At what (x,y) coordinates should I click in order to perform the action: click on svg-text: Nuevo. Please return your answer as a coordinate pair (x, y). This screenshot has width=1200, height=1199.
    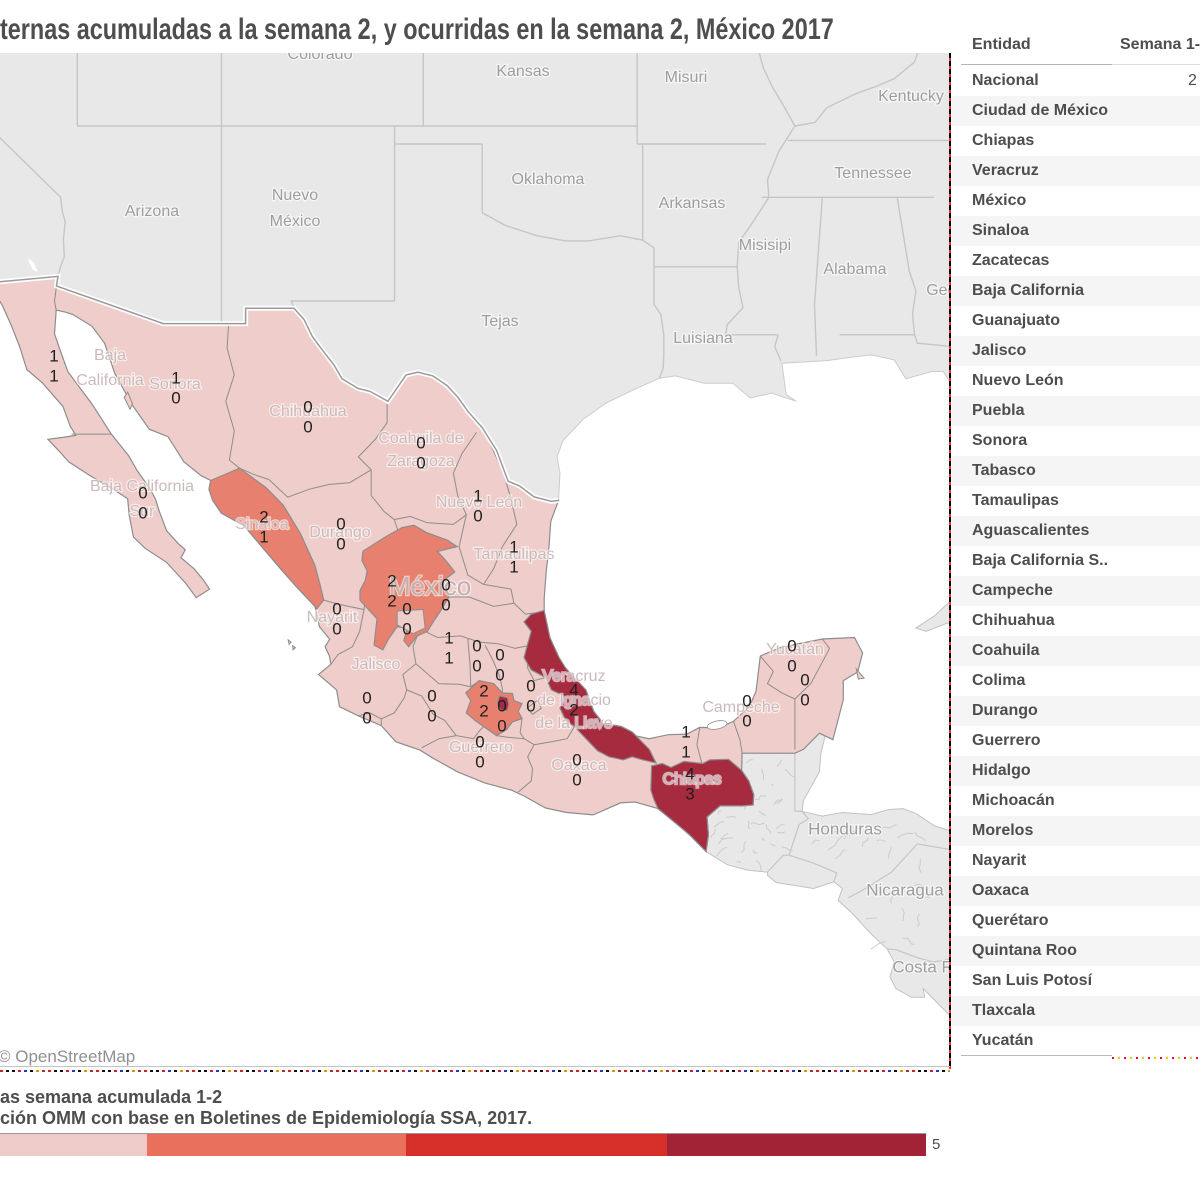
    Looking at the image, I should click on (295, 195).